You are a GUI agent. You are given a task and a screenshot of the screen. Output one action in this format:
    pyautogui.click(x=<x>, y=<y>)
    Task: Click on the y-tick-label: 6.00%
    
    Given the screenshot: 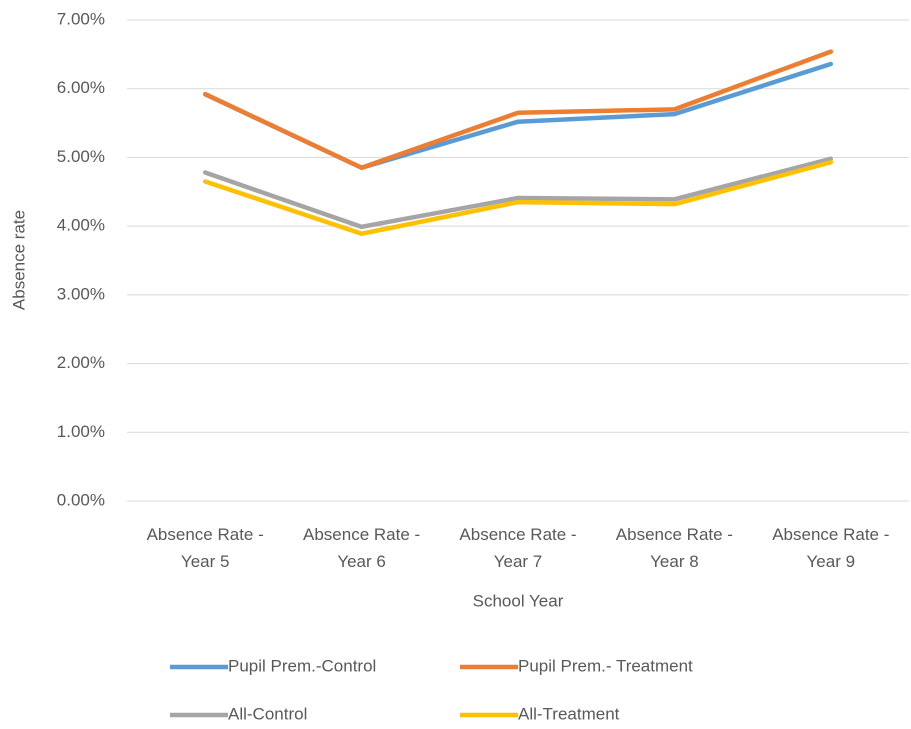 What is the action you would take?
    pyautogui.click(x=81, y=87)
    